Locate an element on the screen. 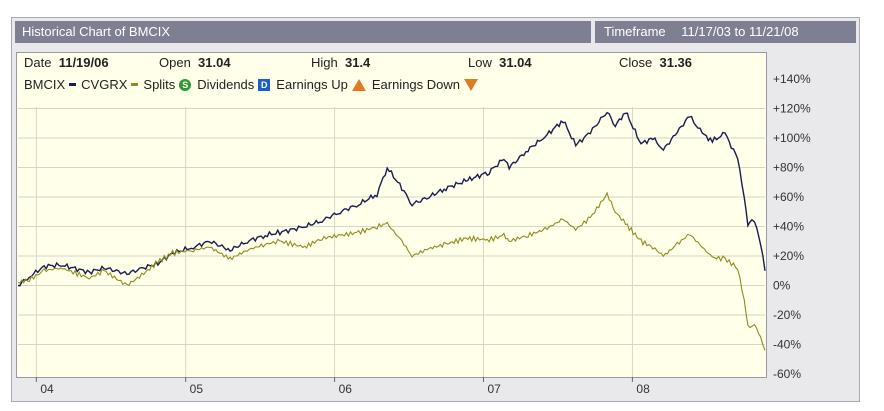 The height and width of the screenshot is (411, 884). y-tick-label: 0% is located at coordinates (782, 286).